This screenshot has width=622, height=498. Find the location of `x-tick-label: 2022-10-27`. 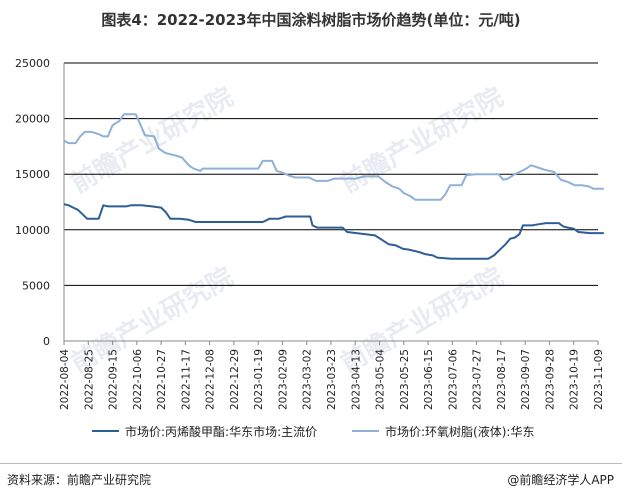

x-tick-label: 2022-10-27 is located at coordinates (162, 379).